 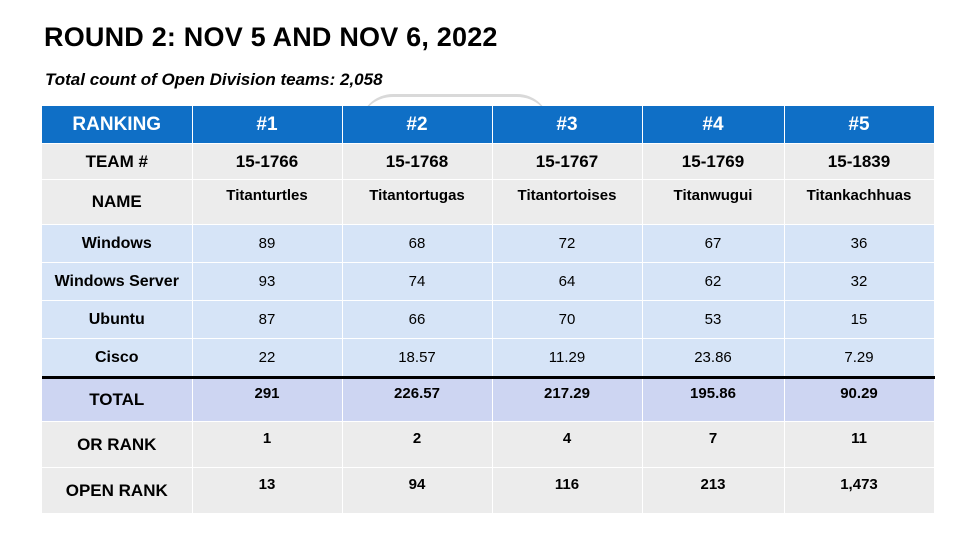 I want to click on table-cell: 15-1768, so click(x=417, y=161).